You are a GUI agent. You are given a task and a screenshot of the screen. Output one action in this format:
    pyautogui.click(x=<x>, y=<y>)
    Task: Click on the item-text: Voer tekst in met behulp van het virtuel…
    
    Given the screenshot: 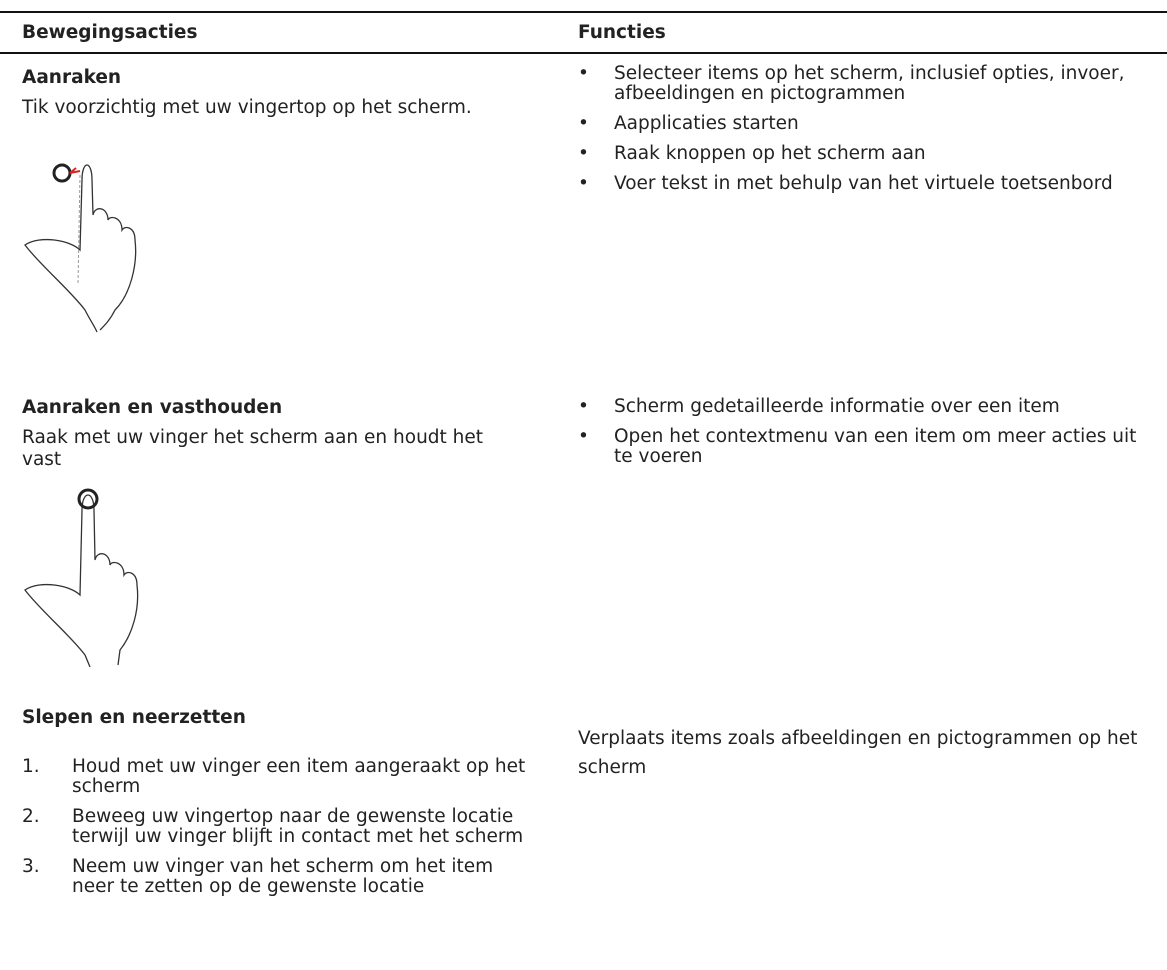 What is the action you would take?
    pyautogui.click(x=863, y=183)
    